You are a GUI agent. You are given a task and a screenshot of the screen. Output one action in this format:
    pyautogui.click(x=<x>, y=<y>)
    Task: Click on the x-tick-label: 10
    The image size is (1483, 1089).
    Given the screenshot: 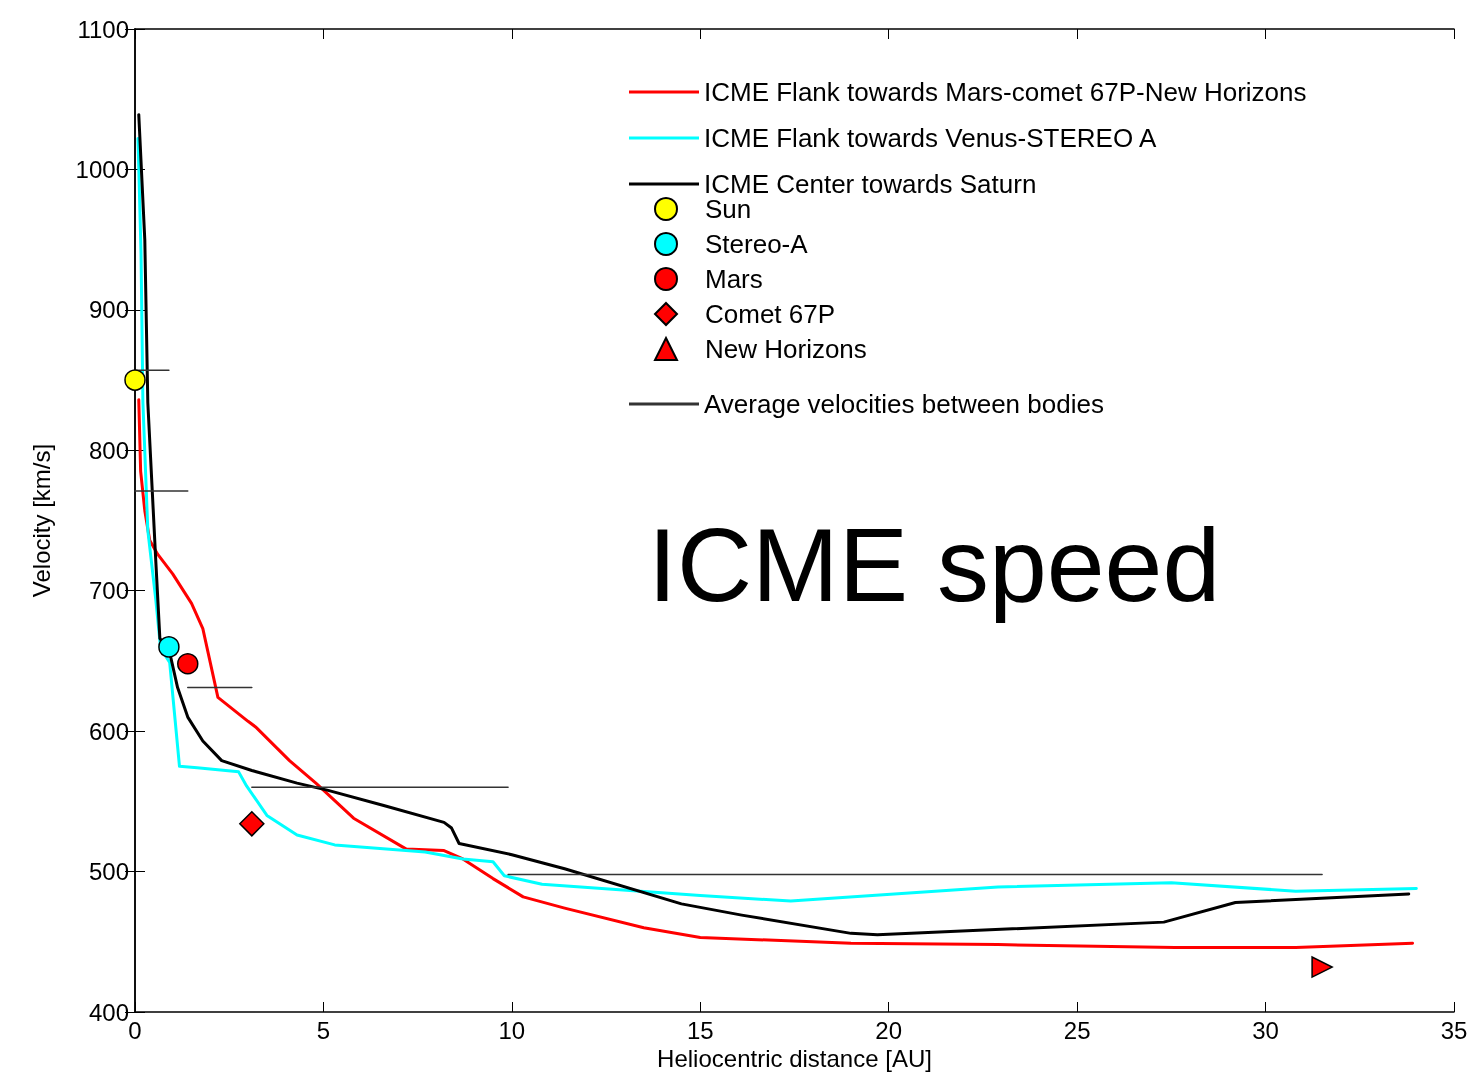 What is the action you would take?
    pyautogui.click(x=512, y=1030)
    